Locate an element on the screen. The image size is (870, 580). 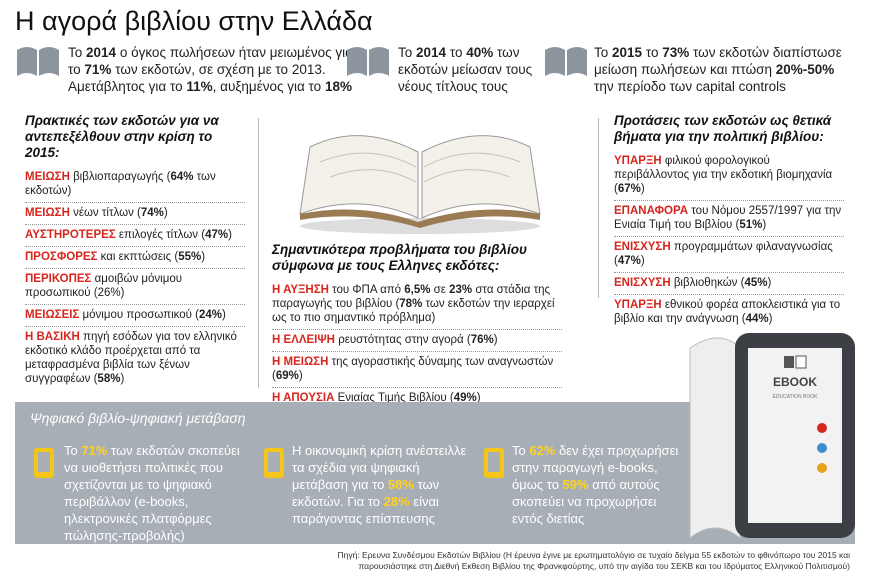
text: του ΦΠΑ από is located at coordinates (366, 290).